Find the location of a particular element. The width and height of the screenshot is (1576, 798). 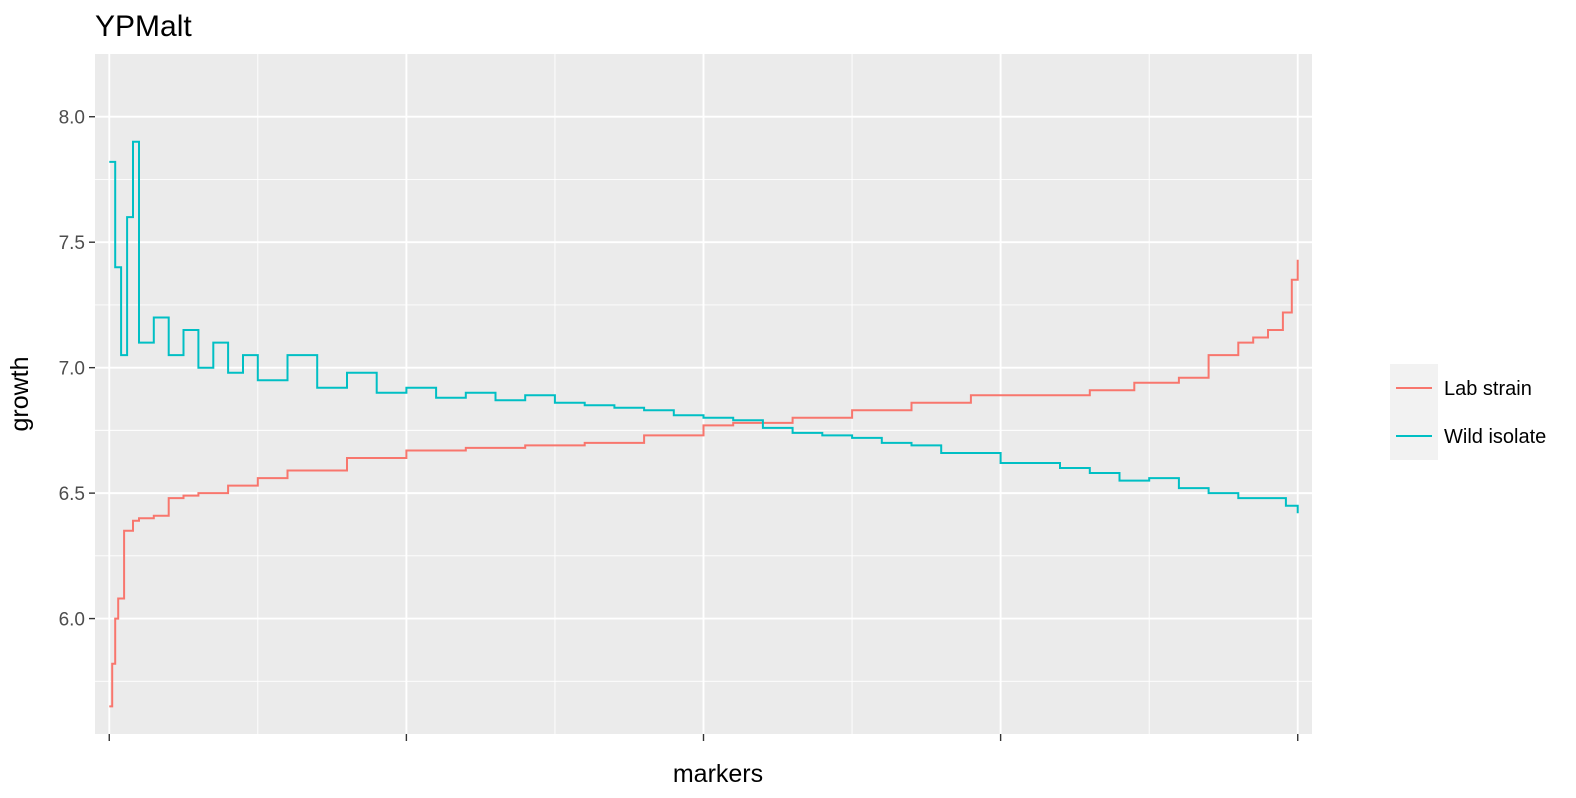

legend-label: Wild isolate is located at coordinates (1495, 437).